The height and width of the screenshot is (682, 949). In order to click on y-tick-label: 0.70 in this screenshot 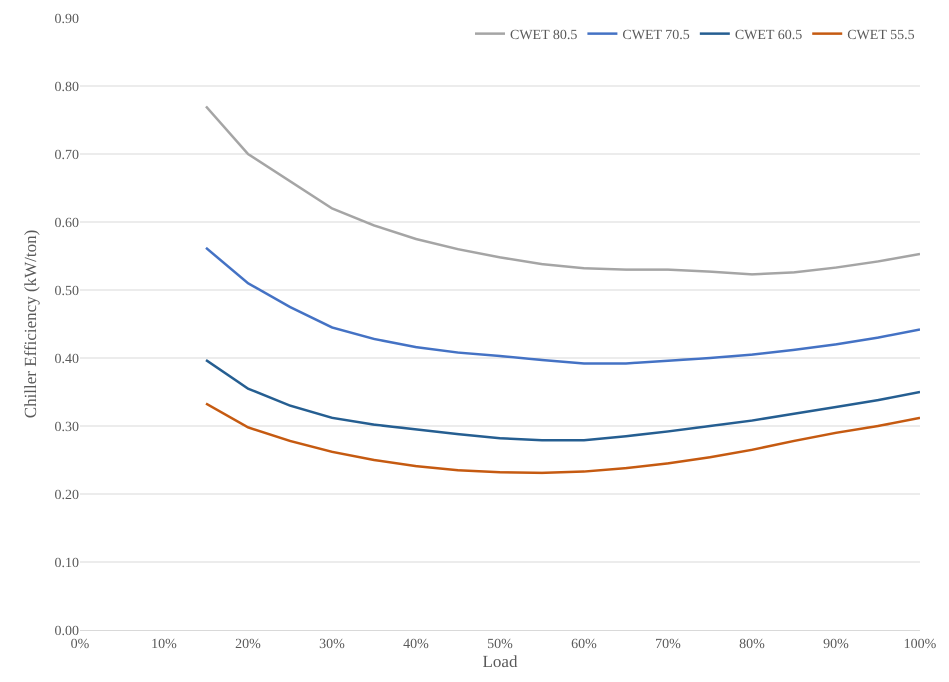, I will do `click(66, 155)`.